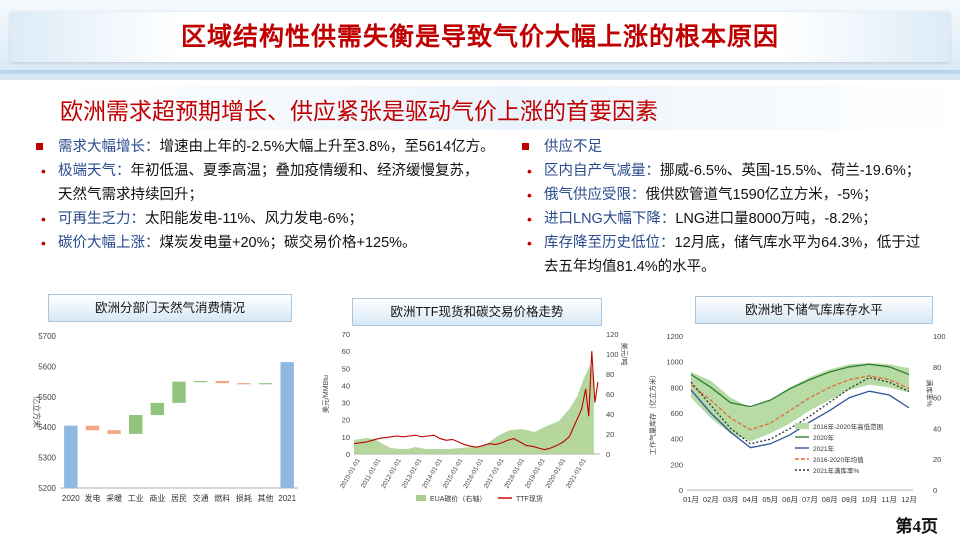  What do you see at coordinates (676, 439) in the screenshot?
I see `y-tick-label: 400` at bounding box center [676, 439].